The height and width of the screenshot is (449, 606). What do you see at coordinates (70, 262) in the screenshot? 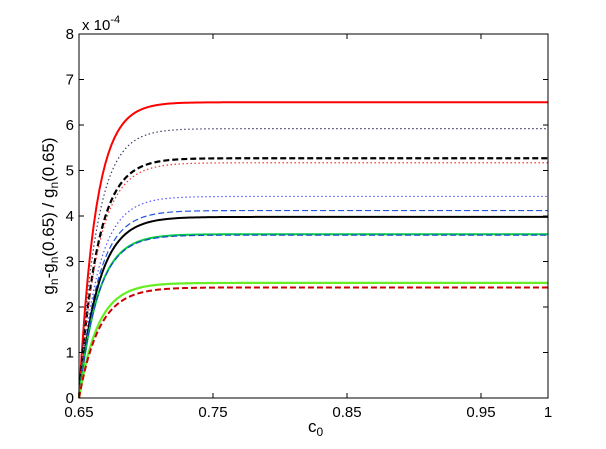
I see `y-tick-label: 3` at bounding box center [70, 262].